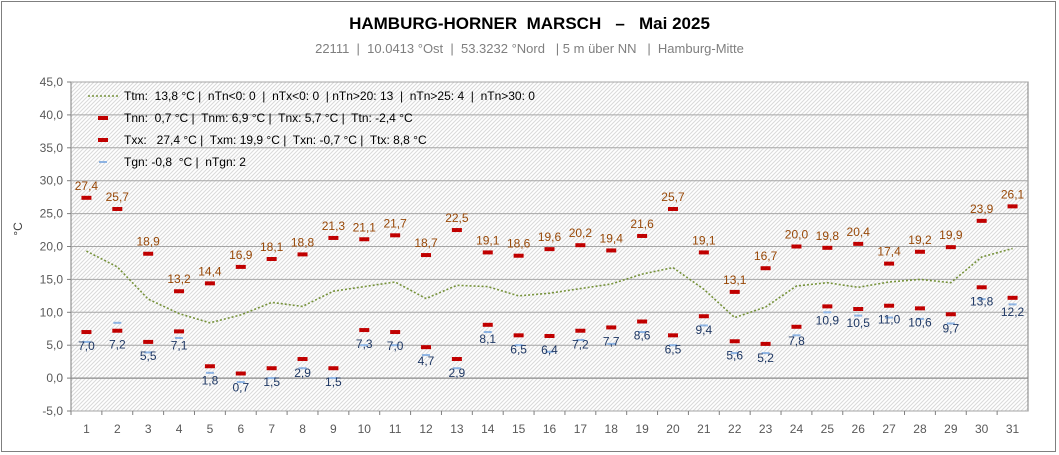 The width and height of the screenshot is (1059, 455). Describe the element at coordinates (859, 232) in the screenshot. I see `max-data-label: 20,4` at that location.